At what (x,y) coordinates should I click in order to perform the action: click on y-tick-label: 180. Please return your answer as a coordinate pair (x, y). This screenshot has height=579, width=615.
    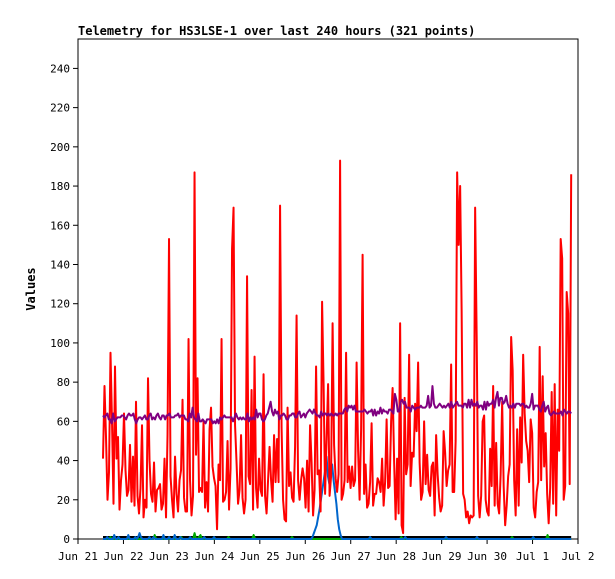
    Looking at the image, I should click on (60, 186).